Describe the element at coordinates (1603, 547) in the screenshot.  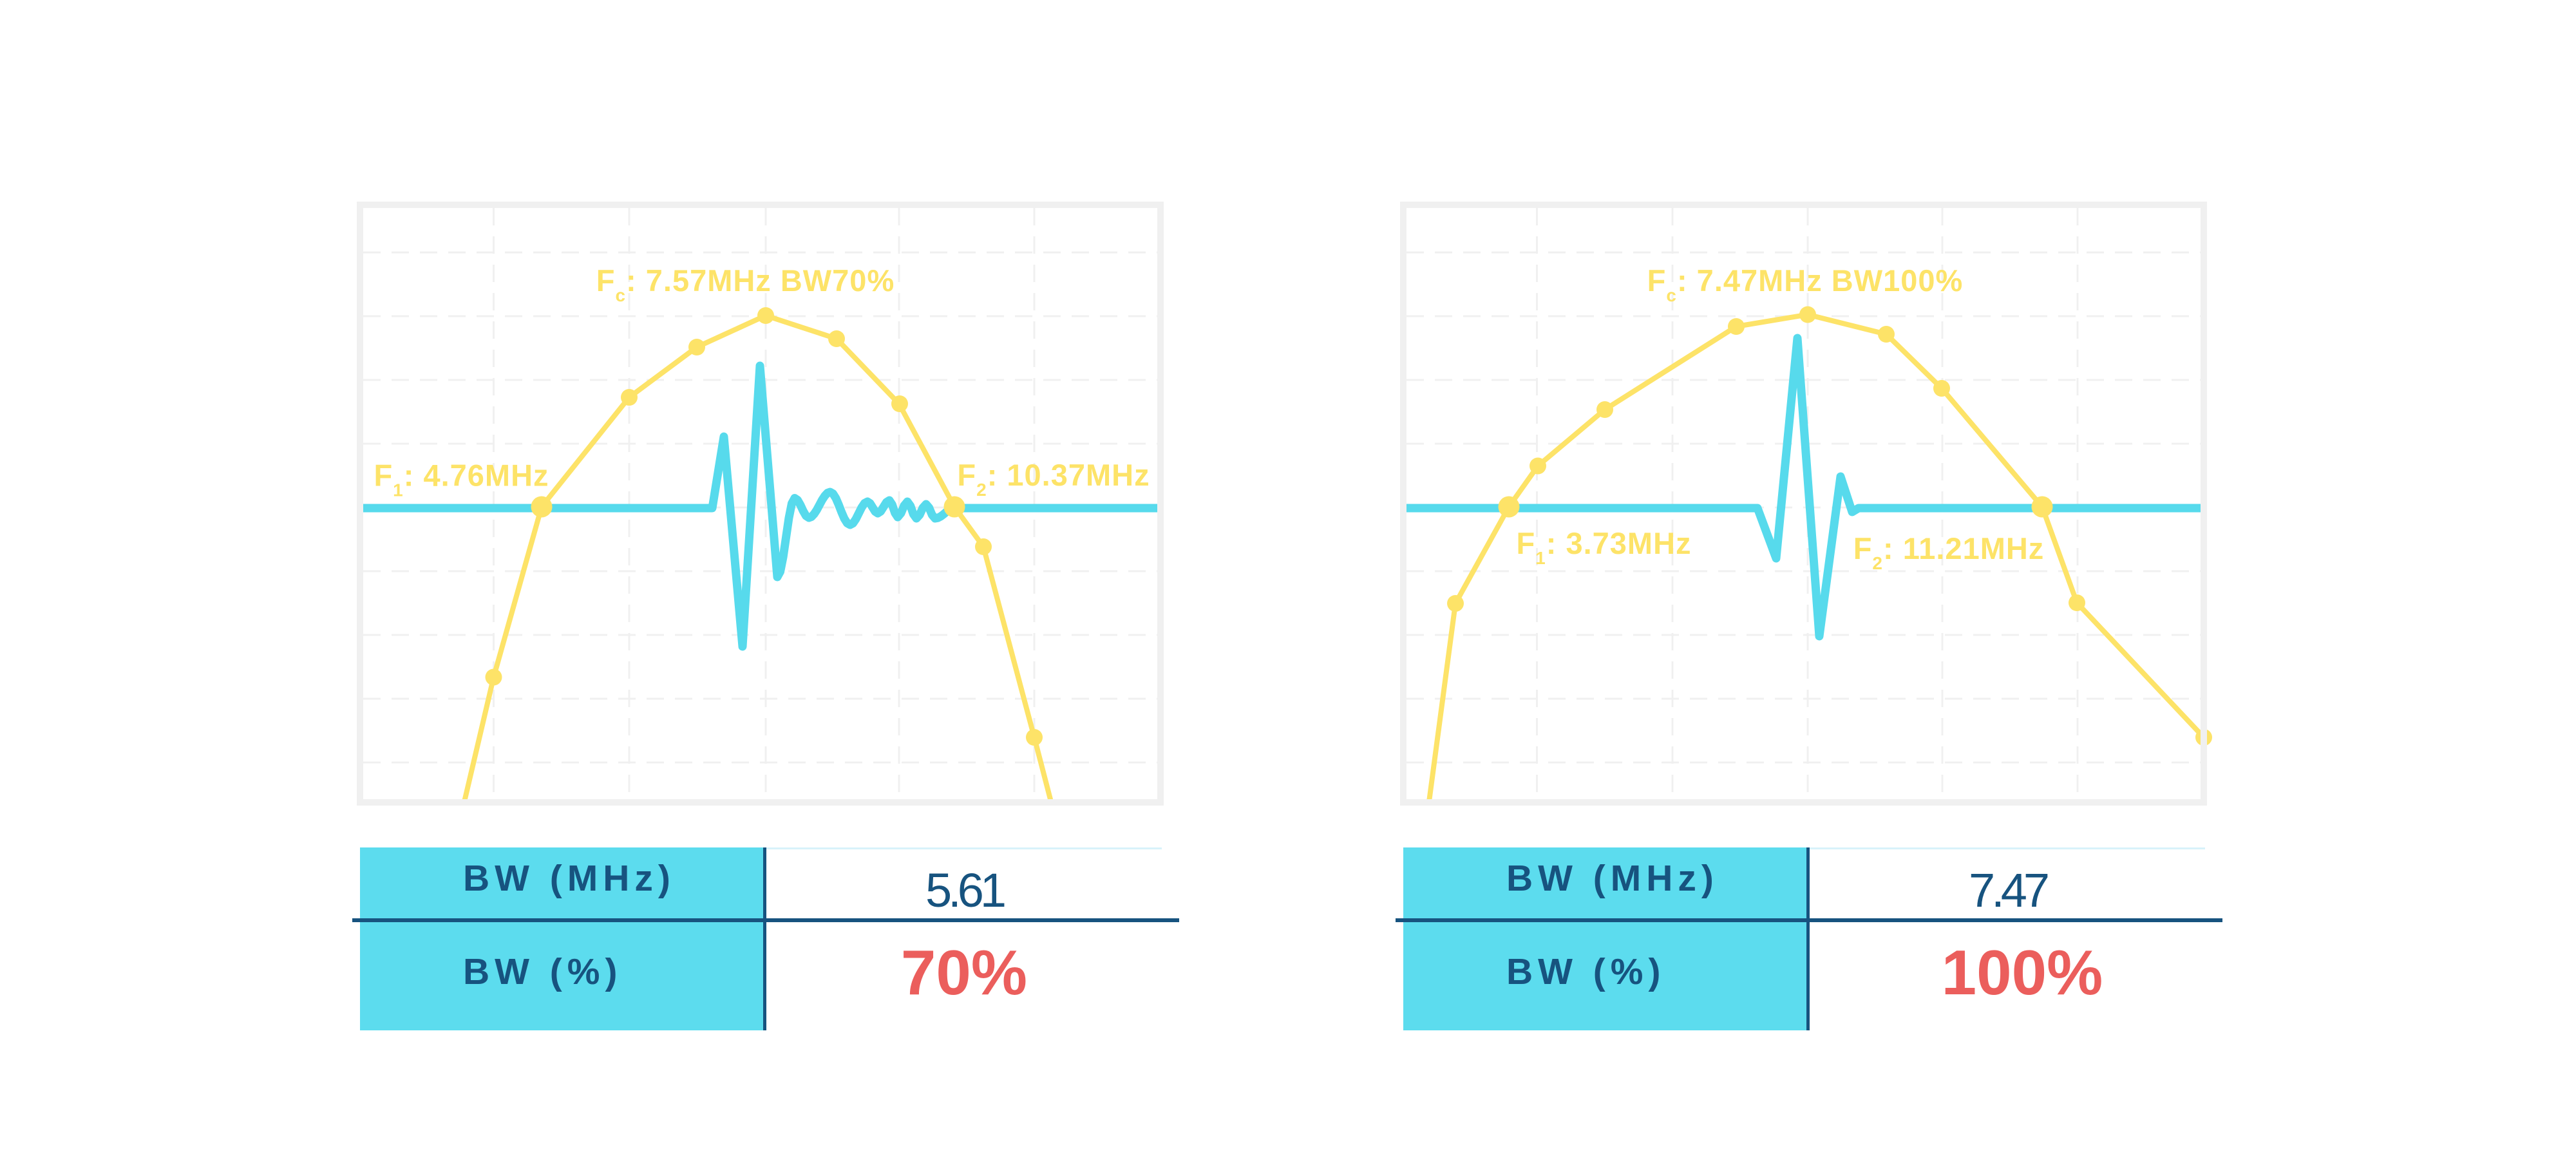
I see `svg-text: F1: 3.73MHz` at that location.